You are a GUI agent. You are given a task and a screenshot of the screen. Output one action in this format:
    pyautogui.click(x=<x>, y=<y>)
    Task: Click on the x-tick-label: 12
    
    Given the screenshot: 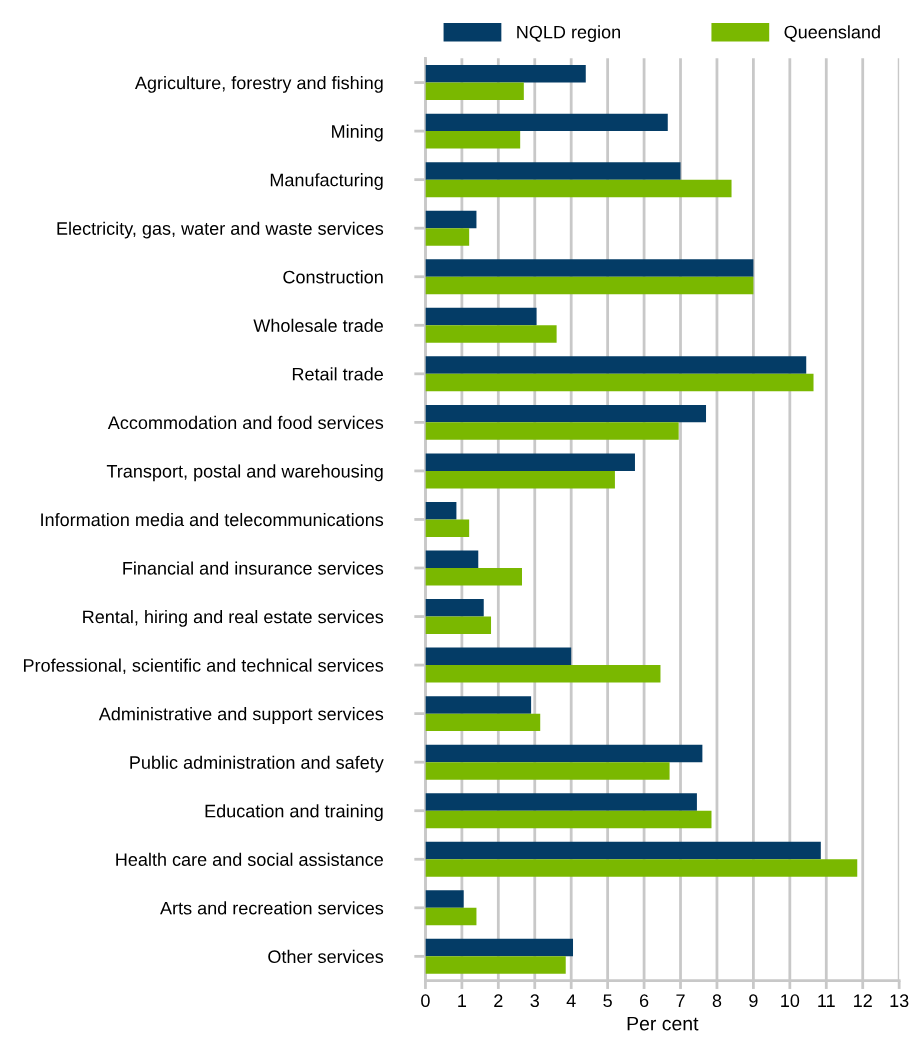 What is the action you would take?
    pyautogui.click(x=863, y=1000)
    